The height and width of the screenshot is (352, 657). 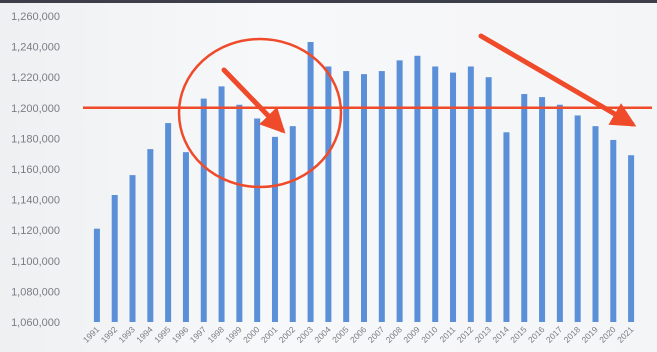 What do you see at coordinates (346, 196) in the screenshot?
I see `bar-2005` at bounding box center [346, 196].